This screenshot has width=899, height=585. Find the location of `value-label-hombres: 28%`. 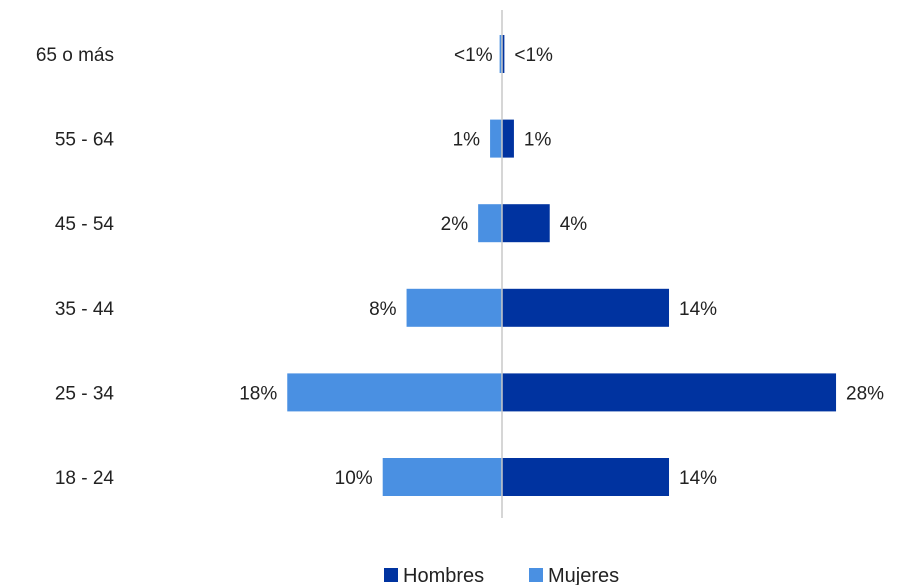

value-label-hombres: 28% is located at coordinates (865, 393).